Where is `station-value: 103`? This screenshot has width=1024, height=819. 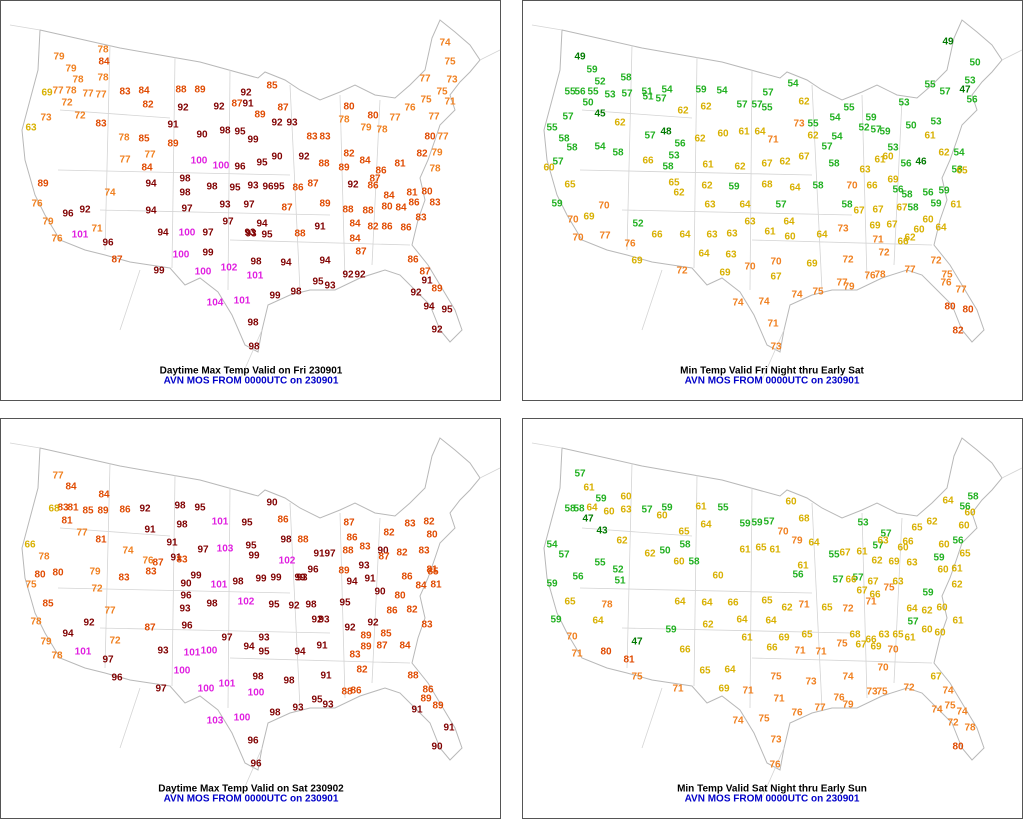 station-value: 103 is located at coordinates (225, 549).